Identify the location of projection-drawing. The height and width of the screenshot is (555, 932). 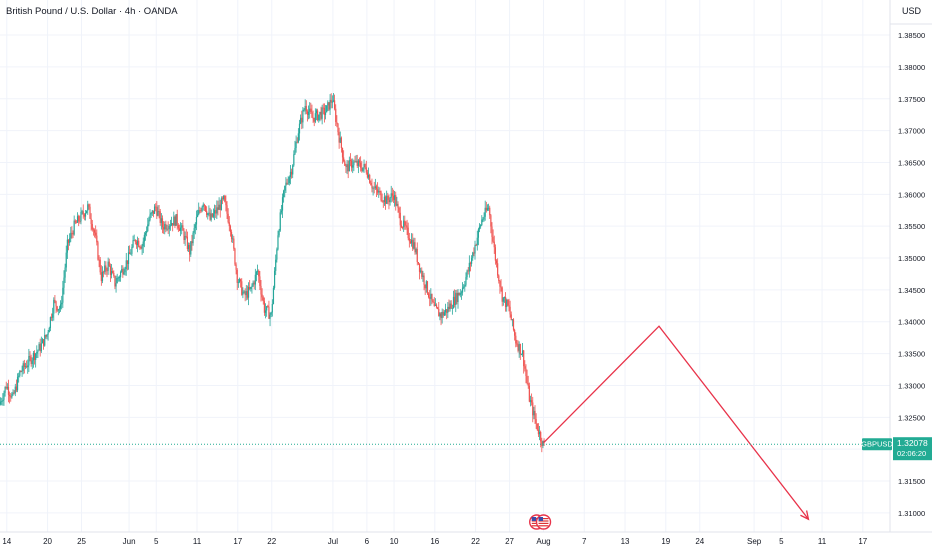
(676, 423).